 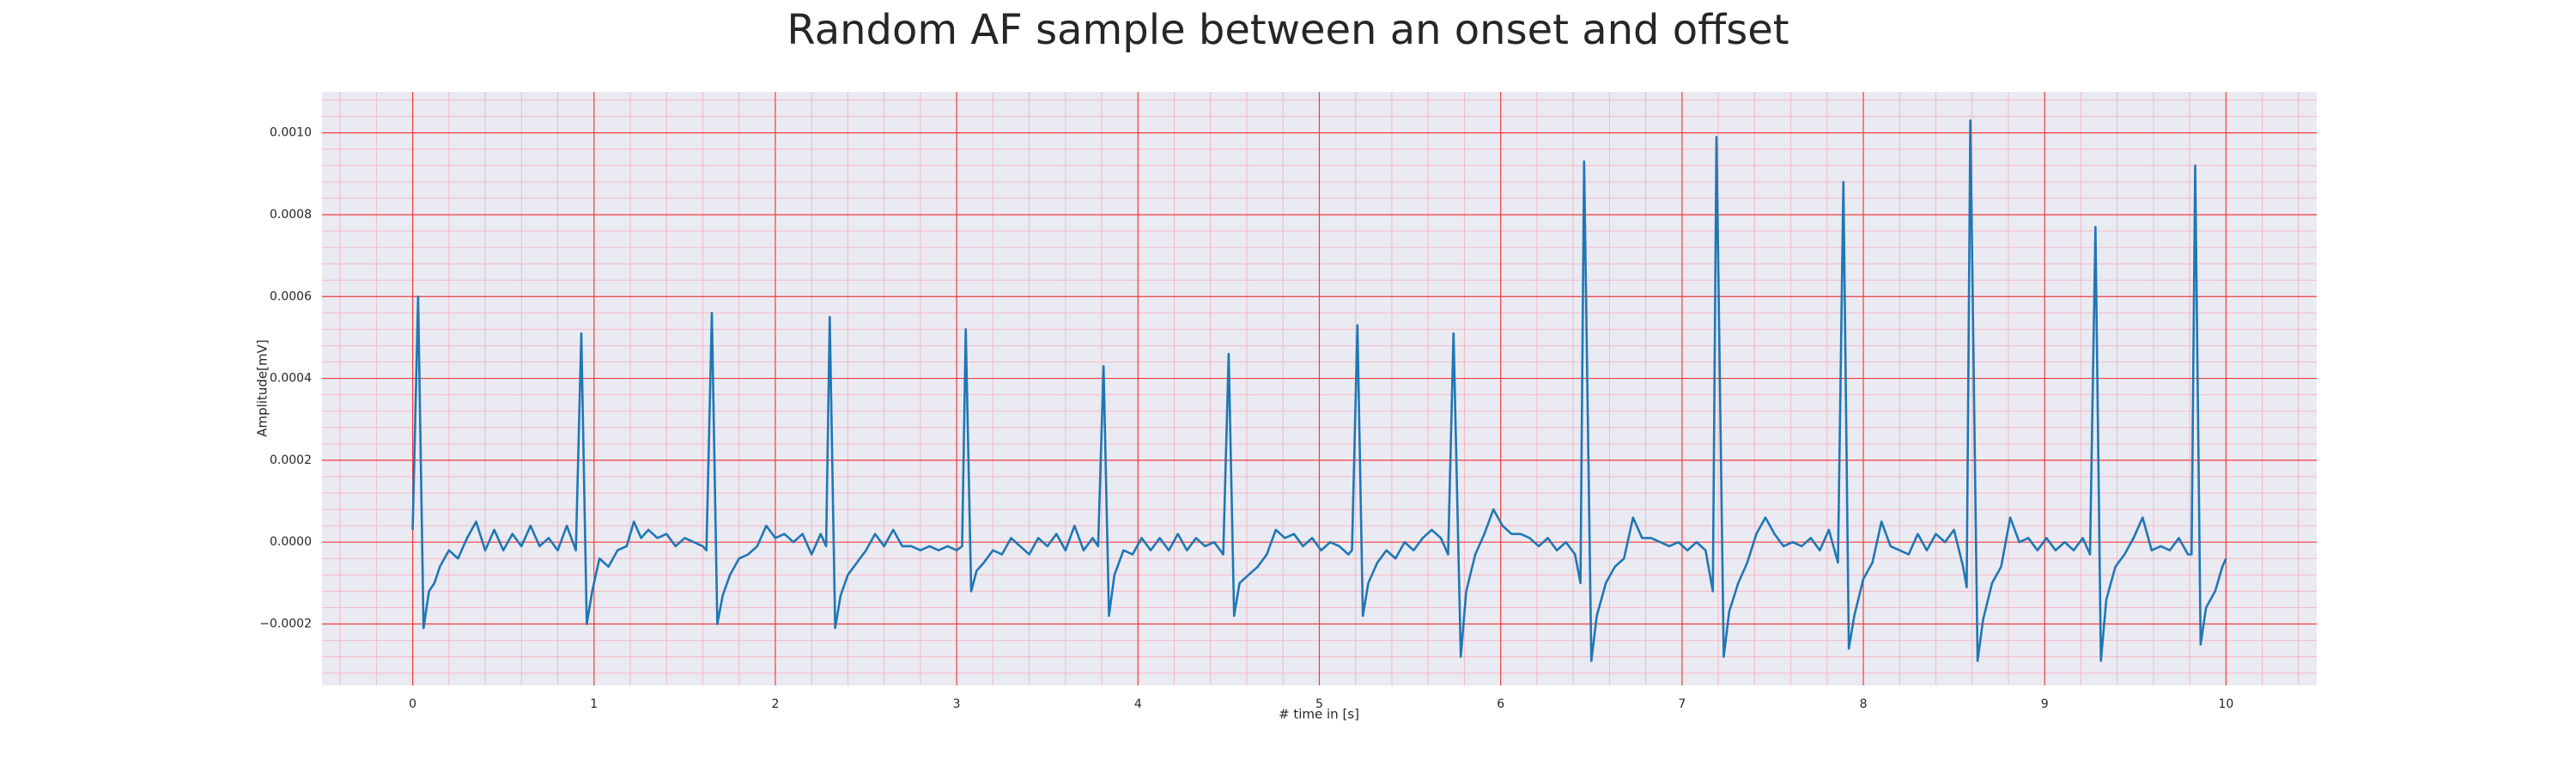 What do you see at coordinates (1319, 704) in the screenshot?
I see `x-tick-label: 5` at bounding box center [1319, 704].